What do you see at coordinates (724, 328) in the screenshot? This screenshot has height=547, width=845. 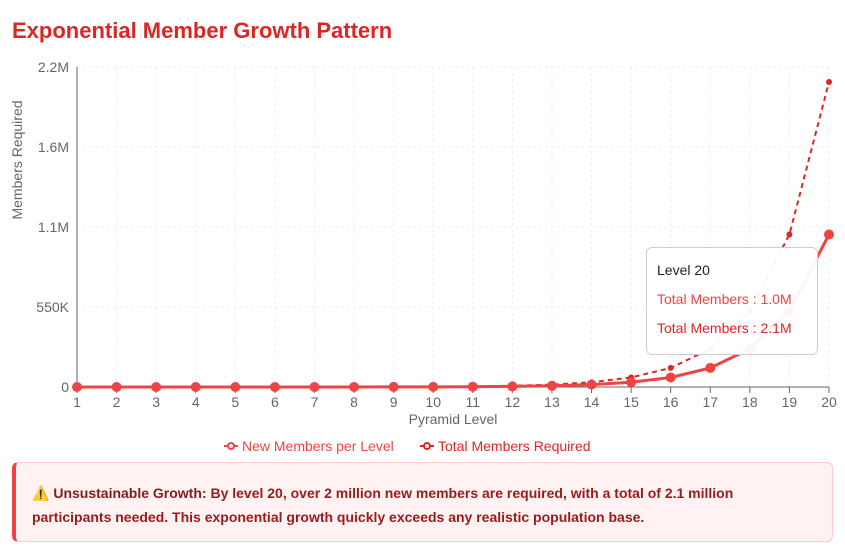 I see `tooltip-line-total: Total Members : 2.1M` at bounding box center [724, 328].